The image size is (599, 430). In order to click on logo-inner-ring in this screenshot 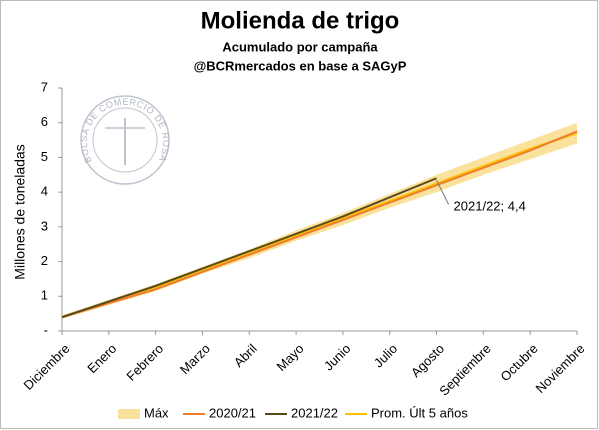, I will do `click(125, 140)`.